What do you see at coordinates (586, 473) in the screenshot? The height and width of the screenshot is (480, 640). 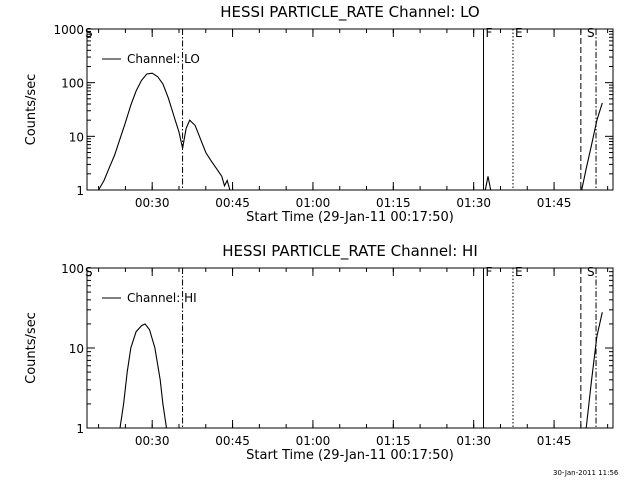 I see `footer-timestamp: 30-Jan-2011 11:56` at bounding box center [586, 473].